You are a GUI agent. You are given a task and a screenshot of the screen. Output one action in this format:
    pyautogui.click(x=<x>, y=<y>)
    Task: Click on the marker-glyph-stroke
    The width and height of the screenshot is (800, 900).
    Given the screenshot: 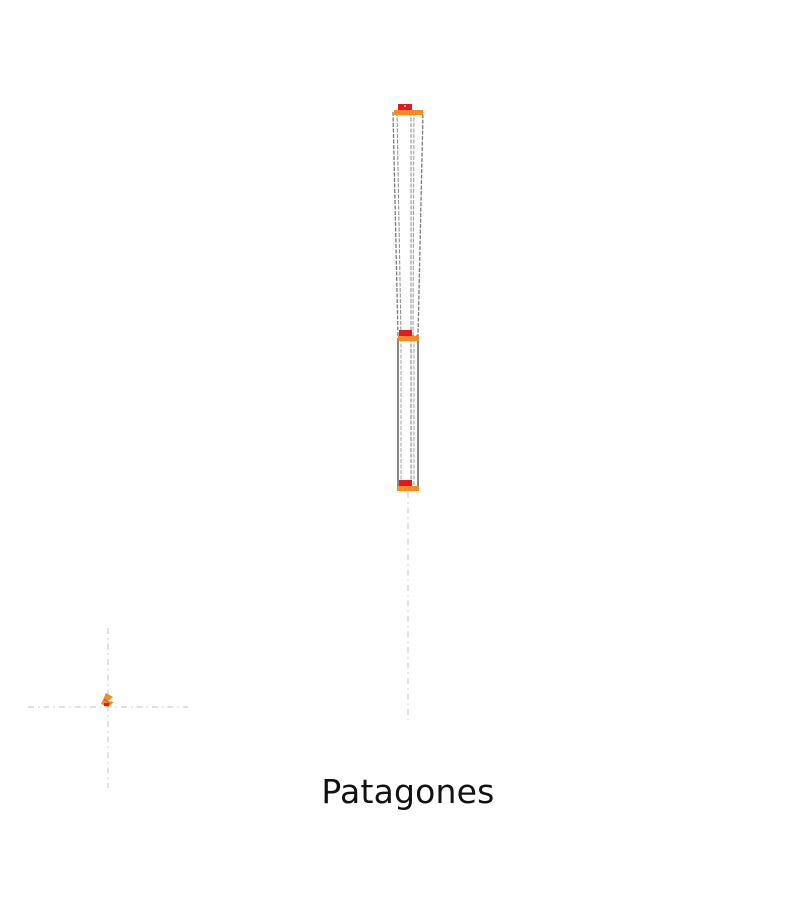 What is the action you would take?
    pyautogui.click(x=107, y=701)
    